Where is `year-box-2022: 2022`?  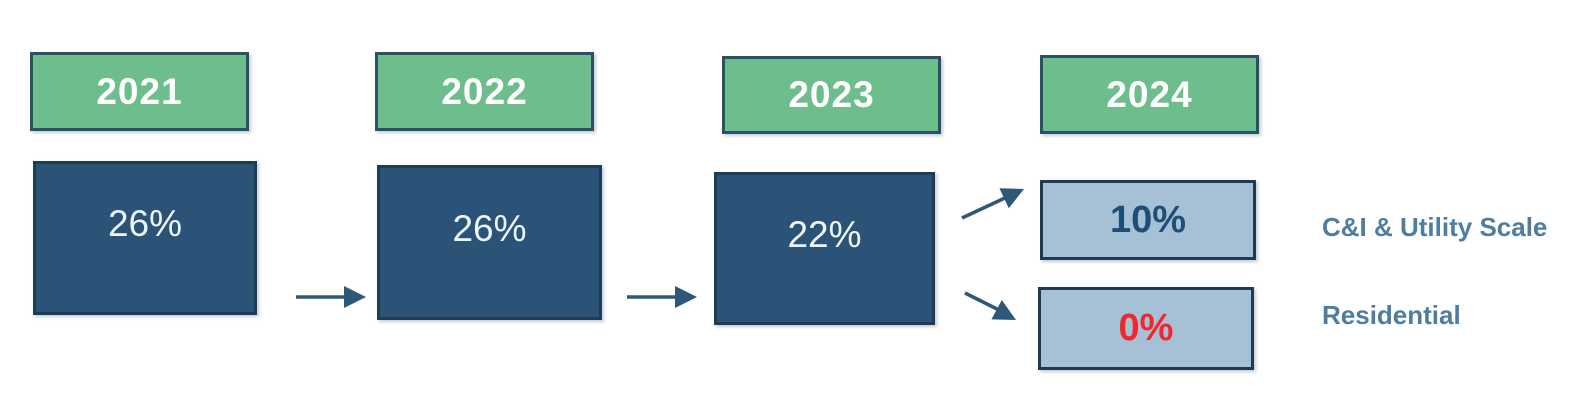 year-box-2022: 2022 is located at coordinates (484, 91).